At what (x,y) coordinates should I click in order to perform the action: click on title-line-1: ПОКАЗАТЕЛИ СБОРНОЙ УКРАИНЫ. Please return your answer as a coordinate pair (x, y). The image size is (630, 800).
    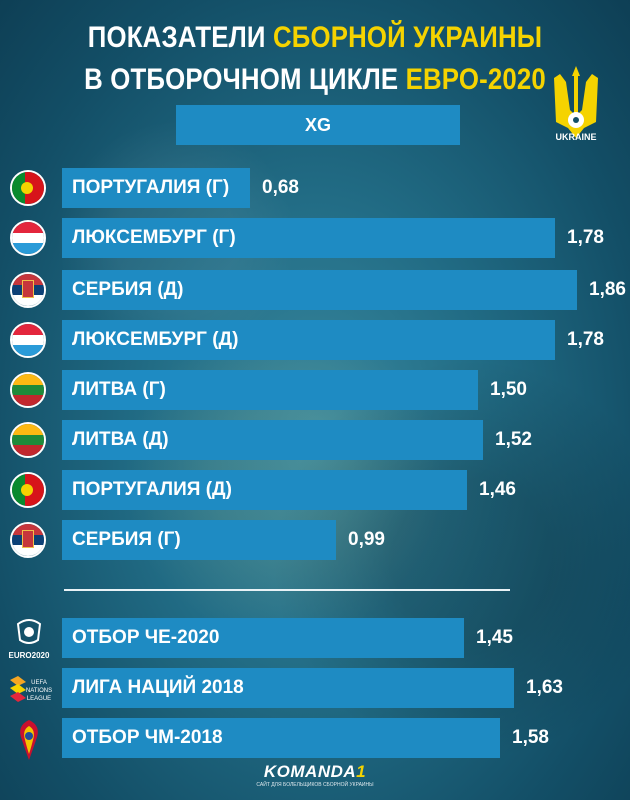
    Looking at the image, I should click on (315, 38).